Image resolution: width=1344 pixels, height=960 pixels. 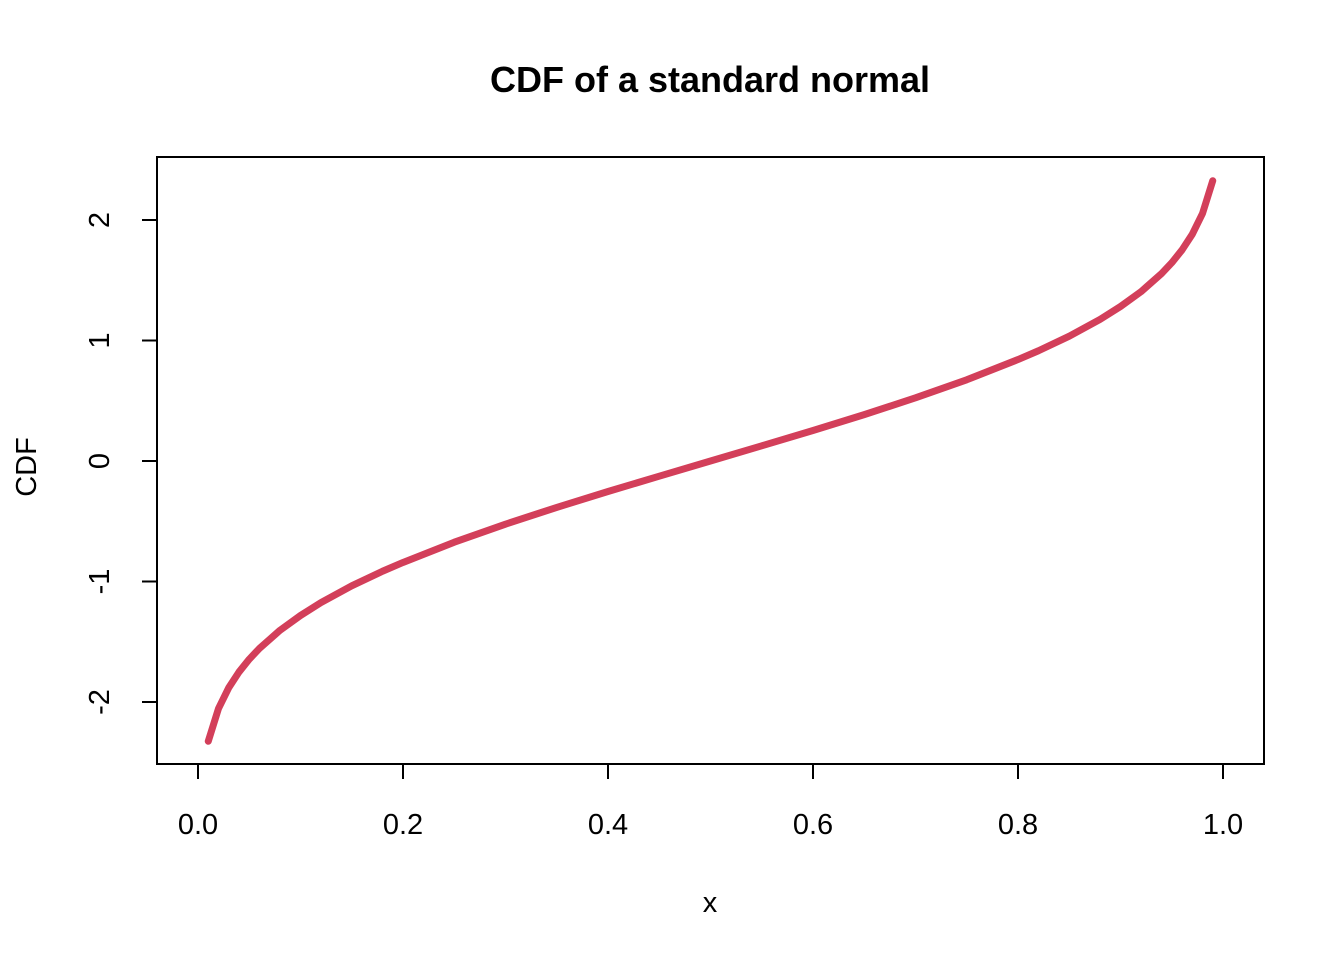 What do you see at coordinates (403, 825) in the screenshot?
I see `x-tick-label: 0.2` at bounding box center [403, 825].